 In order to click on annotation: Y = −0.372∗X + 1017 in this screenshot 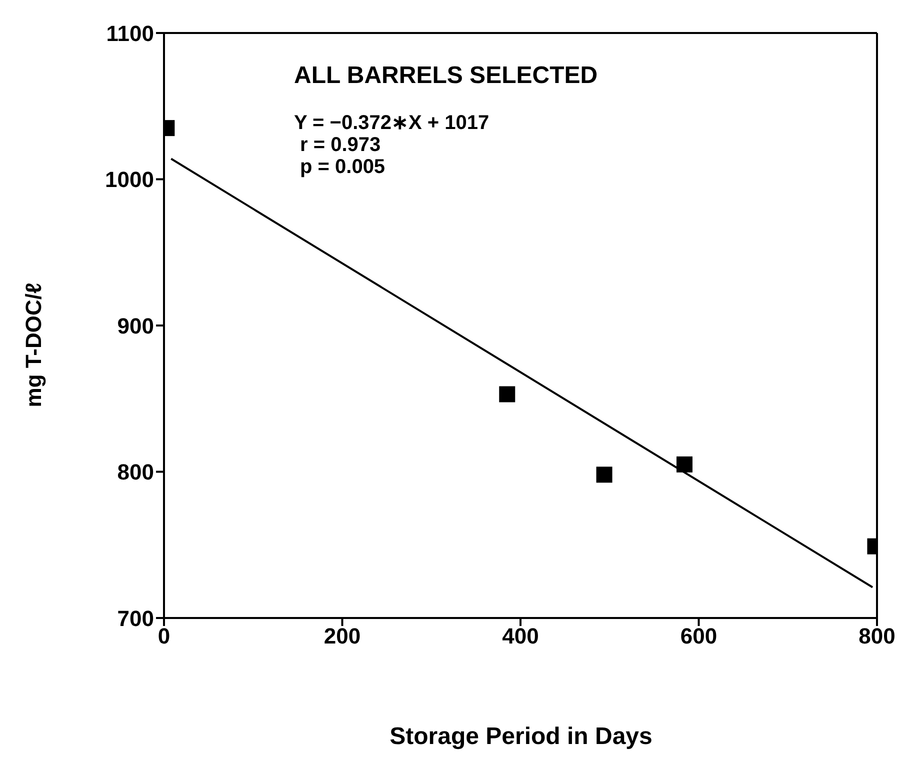, I will do `click(392, 123)`.